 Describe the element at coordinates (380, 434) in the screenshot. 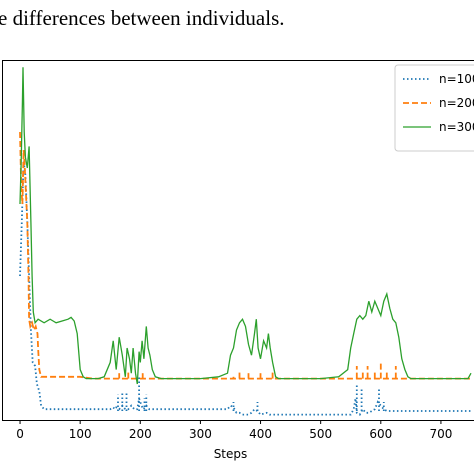

I see `x-tick-label-600: 600` at that location.